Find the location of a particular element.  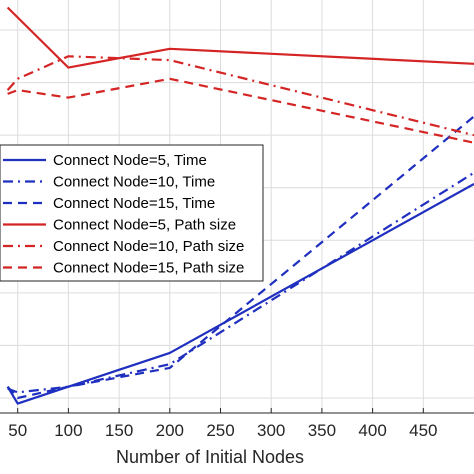

x-tick-label-2: 150 is located at coordinates (119, 430).